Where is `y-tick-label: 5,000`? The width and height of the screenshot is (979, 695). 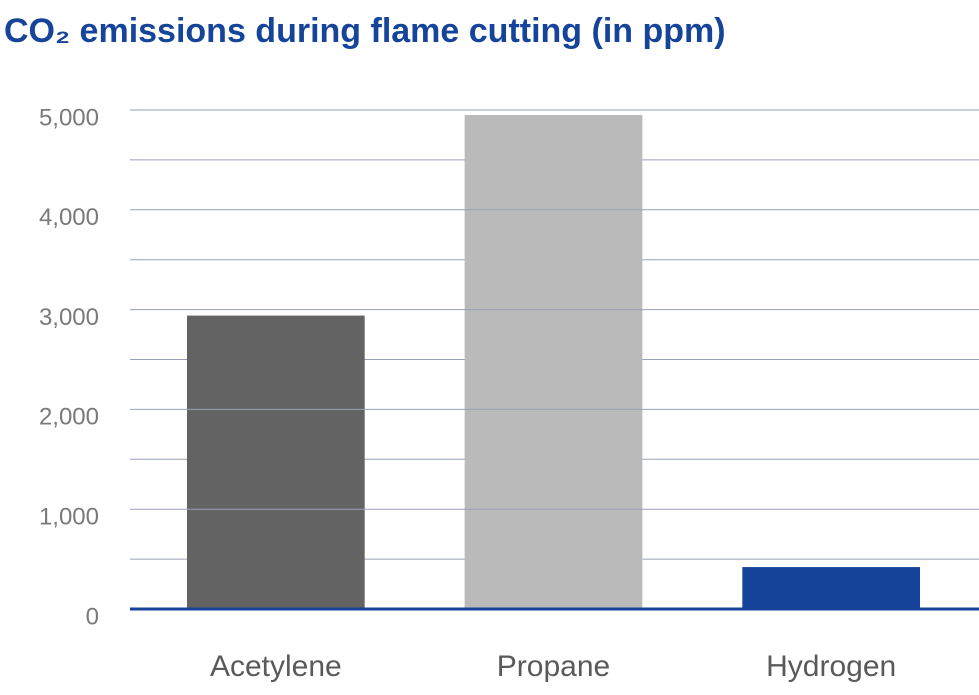 y-tick-label: 5,000 is located at coordinates (69, 117).